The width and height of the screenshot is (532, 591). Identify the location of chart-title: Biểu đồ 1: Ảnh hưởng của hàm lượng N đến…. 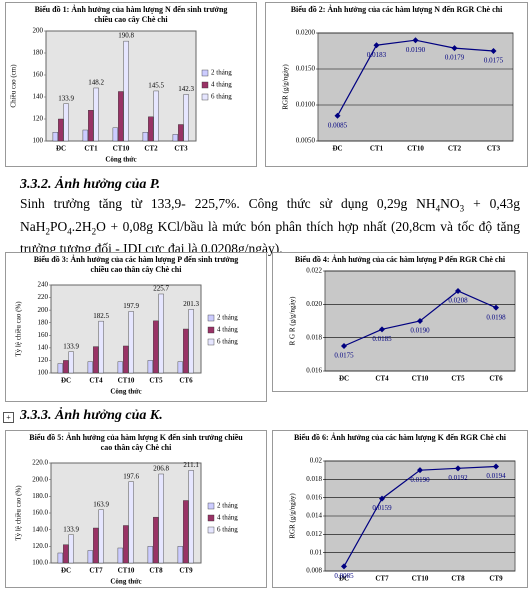
(131, 14).